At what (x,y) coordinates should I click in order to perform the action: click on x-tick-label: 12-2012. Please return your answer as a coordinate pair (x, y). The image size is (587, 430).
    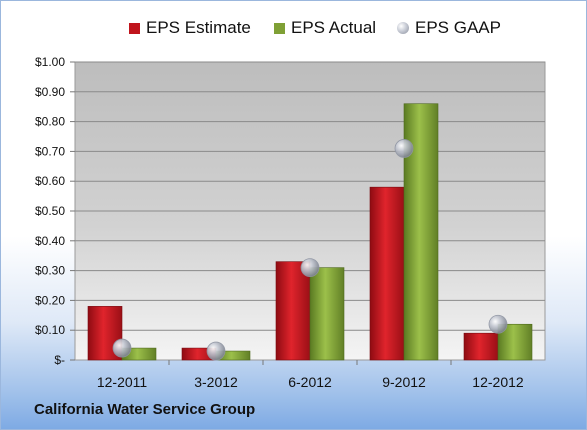
    Looking at the image, I should click on (498, 382).